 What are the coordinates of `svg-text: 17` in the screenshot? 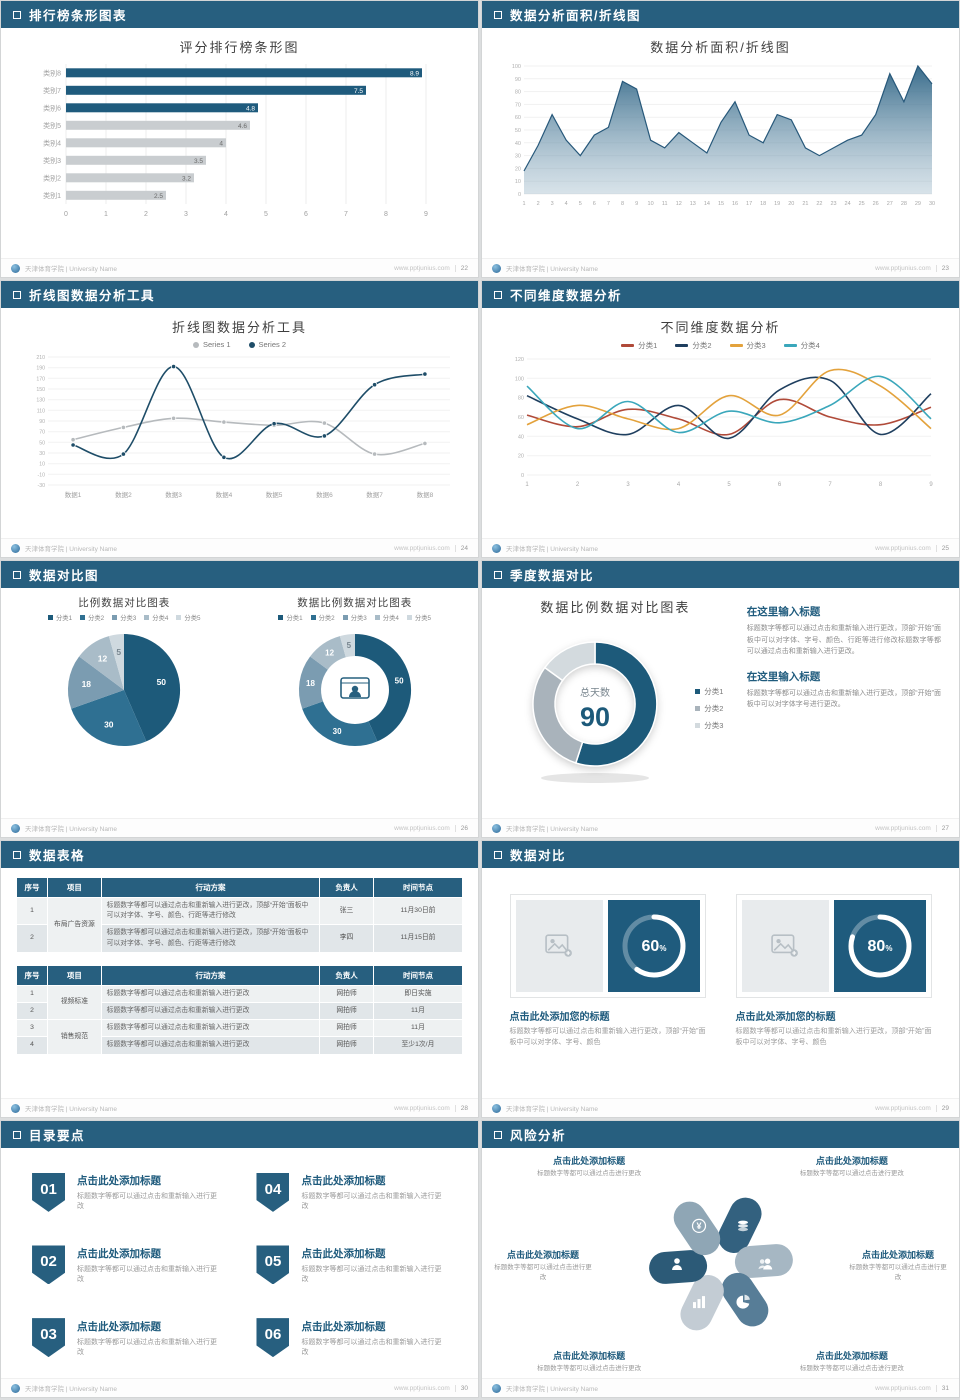 It's located at (749, 204).